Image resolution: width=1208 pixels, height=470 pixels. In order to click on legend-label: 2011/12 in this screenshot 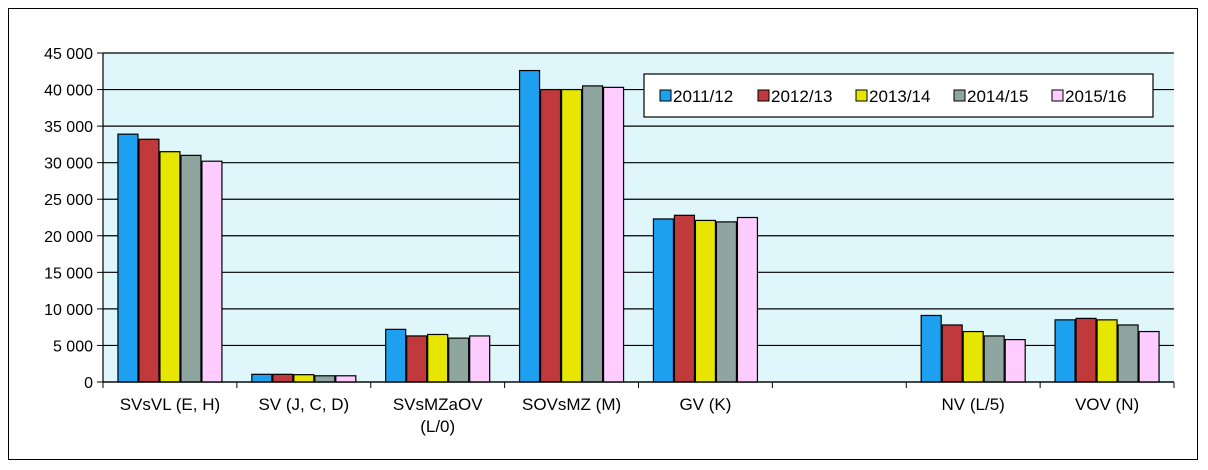, I will do `click(703, 96)`.